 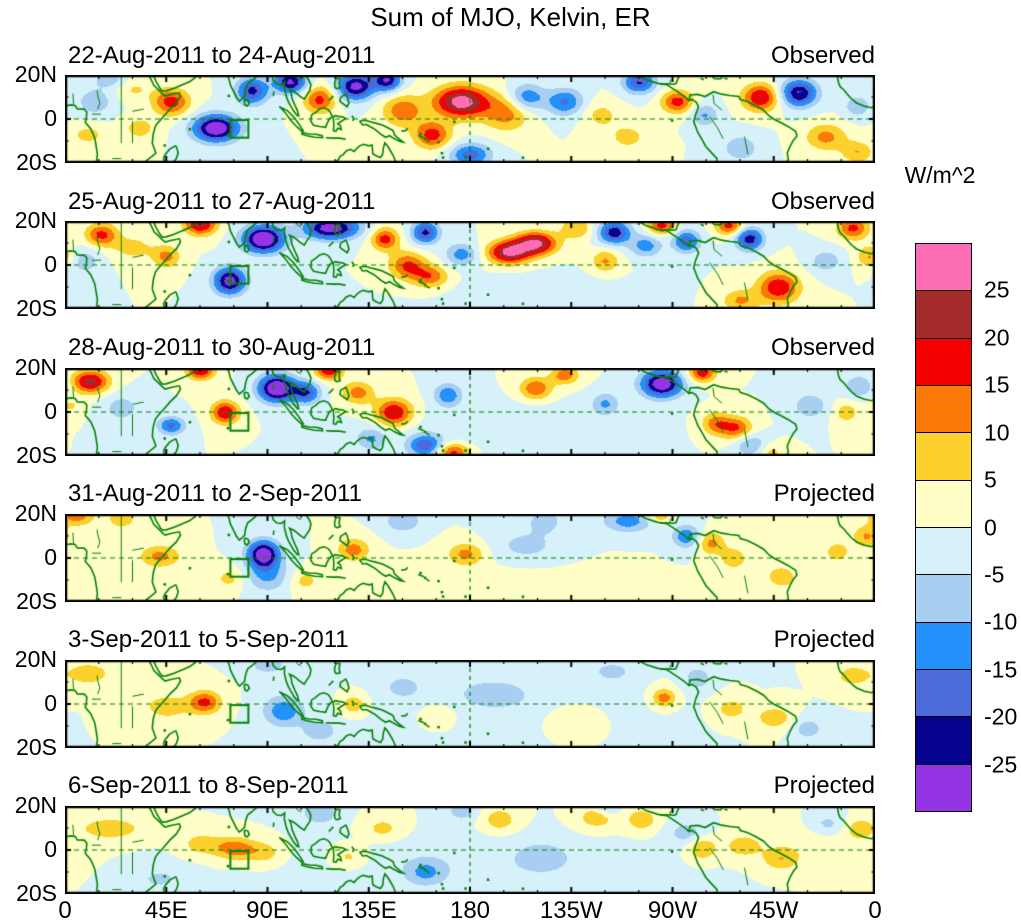 What do you see at coordinates (672, 909) in the screenshot?
I see `x-tick-label: 90W` at bounding box center [672, 909].